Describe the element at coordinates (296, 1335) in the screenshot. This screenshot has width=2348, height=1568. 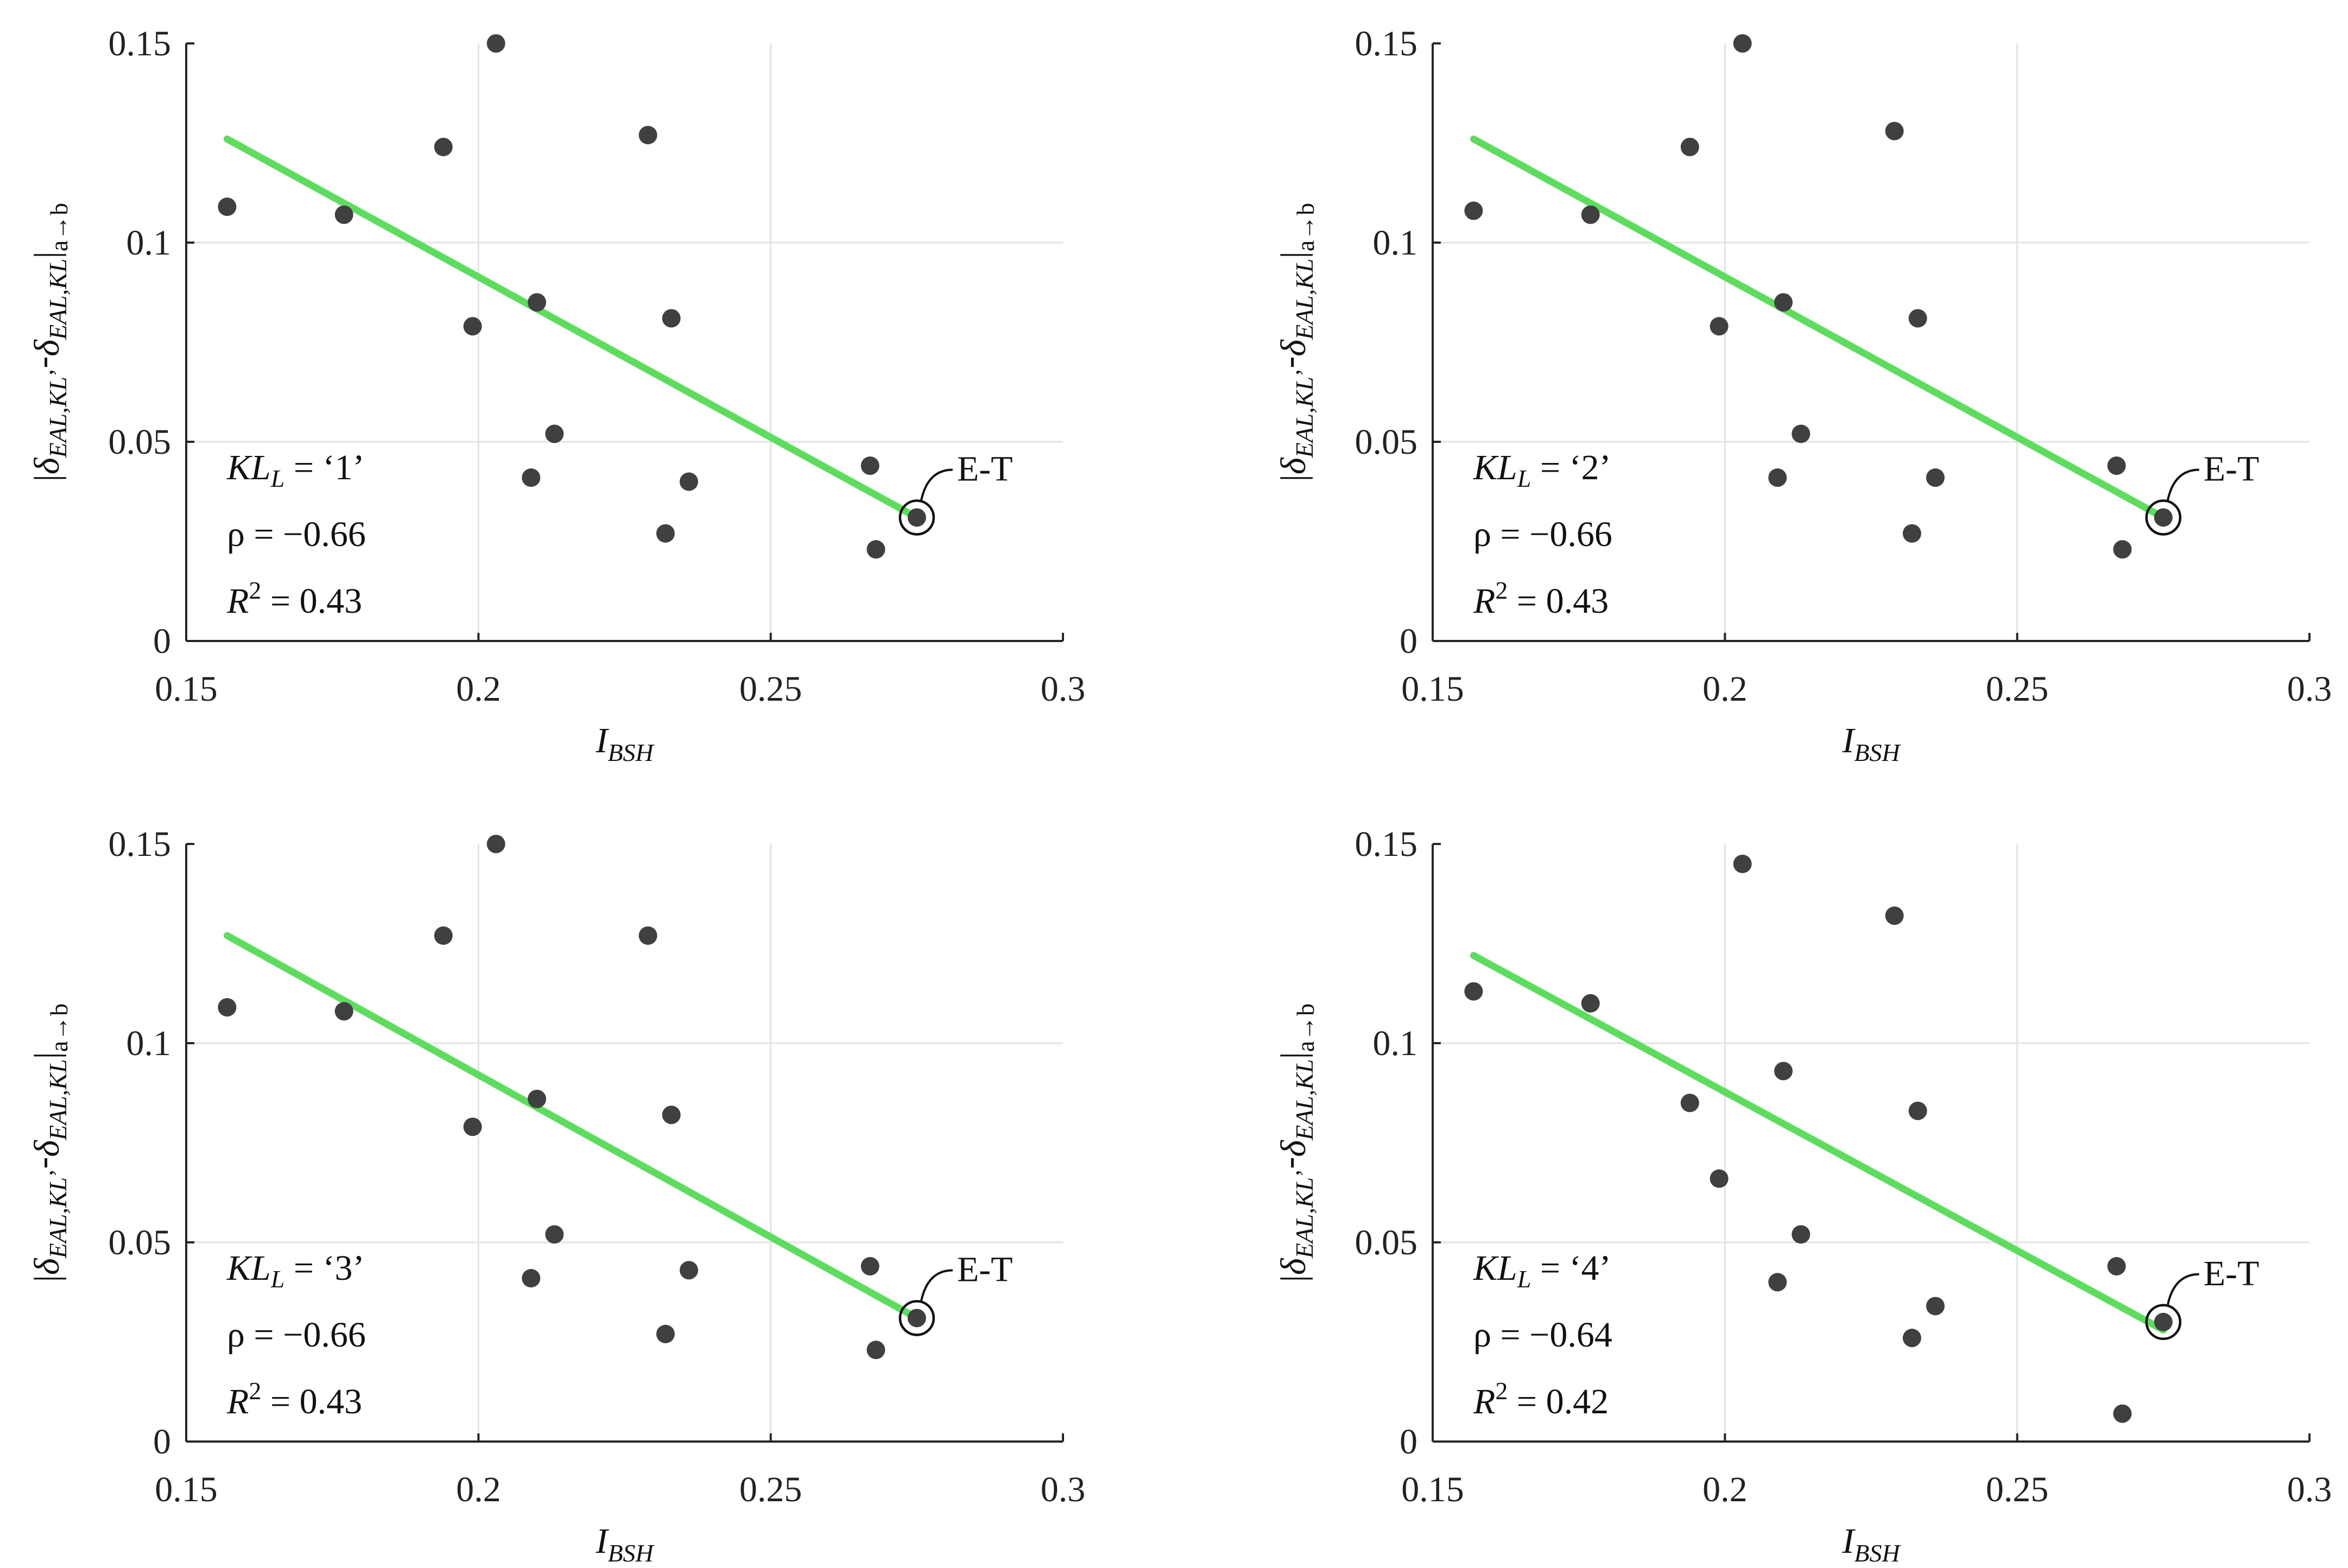
I see `rho-annotation: ρ = −0.66` at that location.